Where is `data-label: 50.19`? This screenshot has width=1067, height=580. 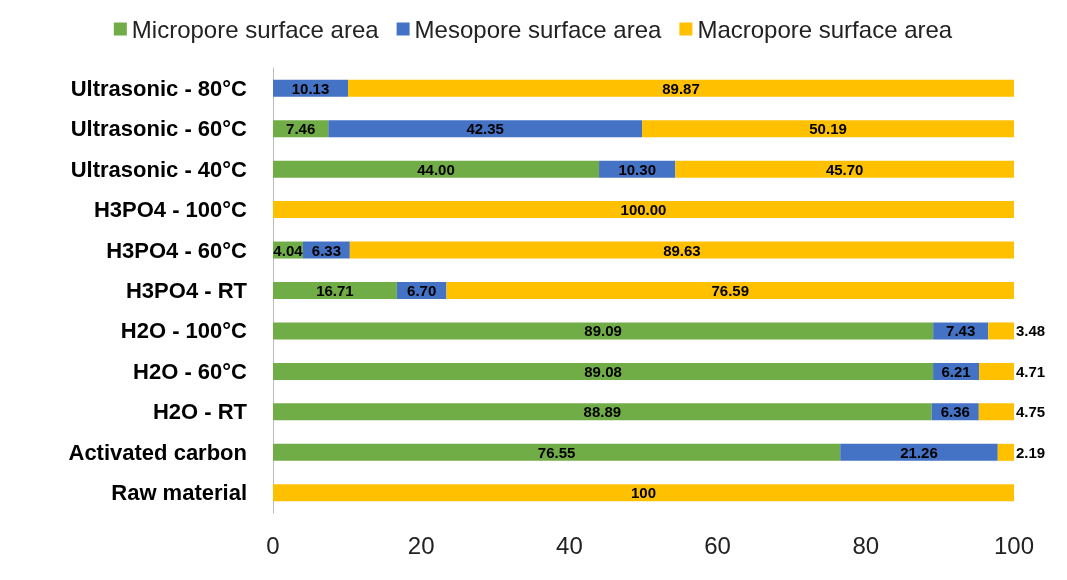 data-label: 50.19 is located at coordinates (828, 129).